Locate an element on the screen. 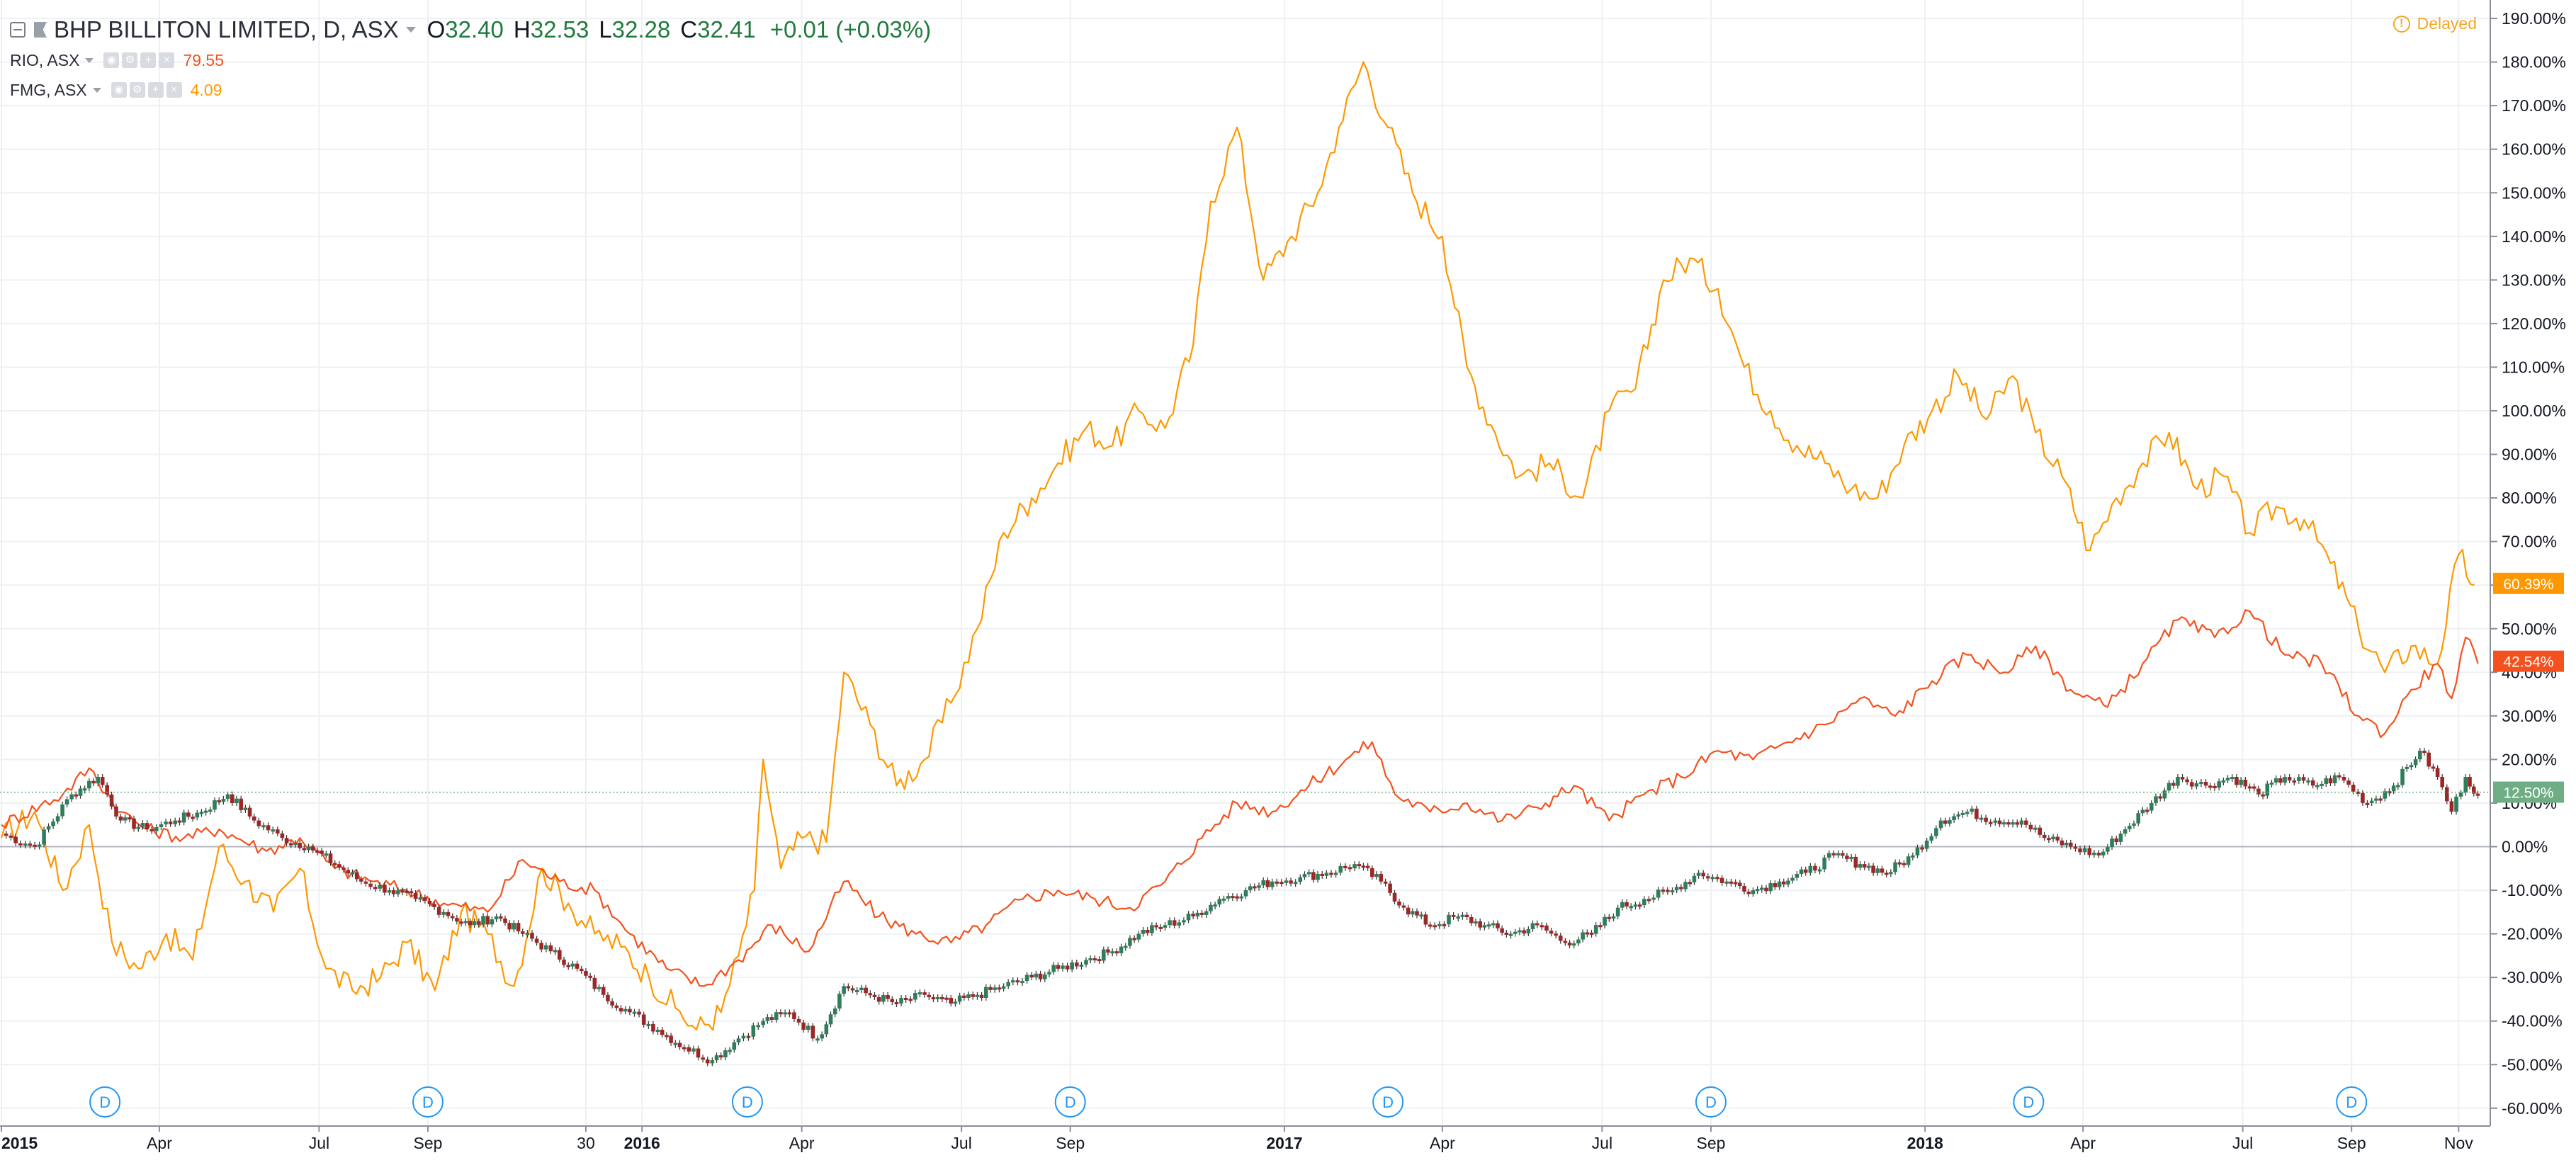  collapse-legend-icon is located at coordinates (18, 30).